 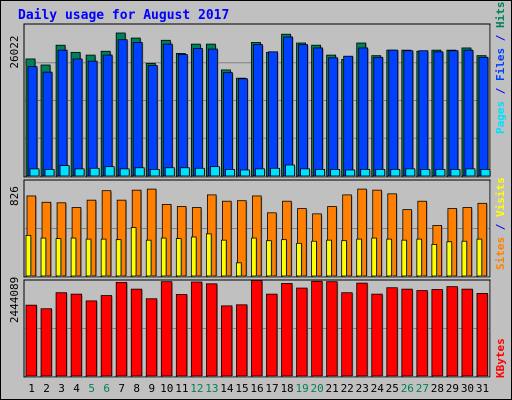 I want to click on legend-entry: KBytes, so click(x=500, y=358).